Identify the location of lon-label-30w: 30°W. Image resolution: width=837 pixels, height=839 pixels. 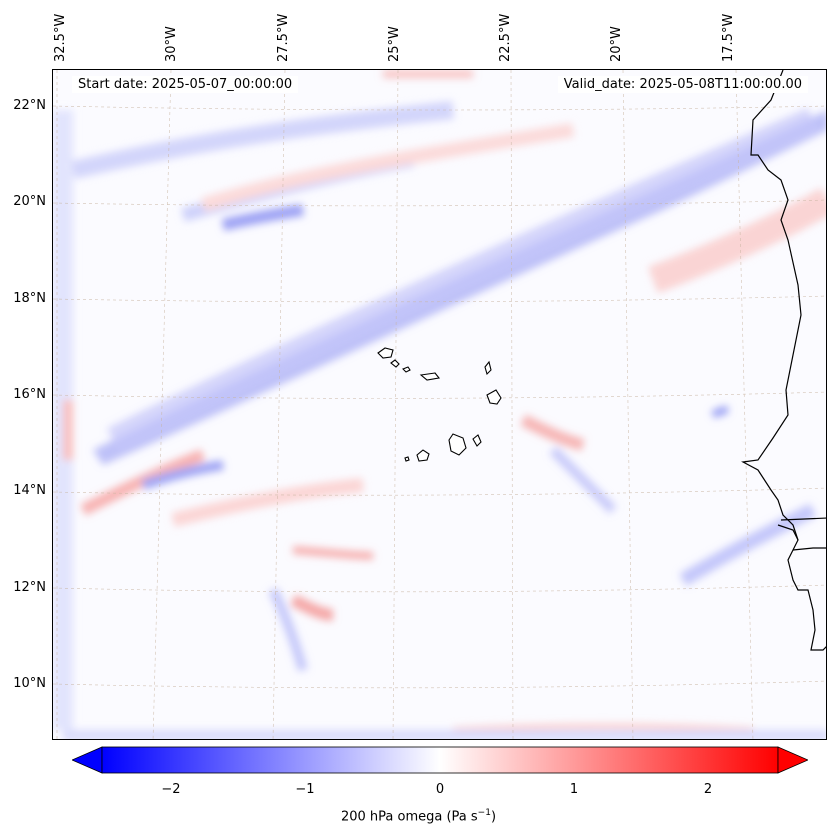
(171, 44).